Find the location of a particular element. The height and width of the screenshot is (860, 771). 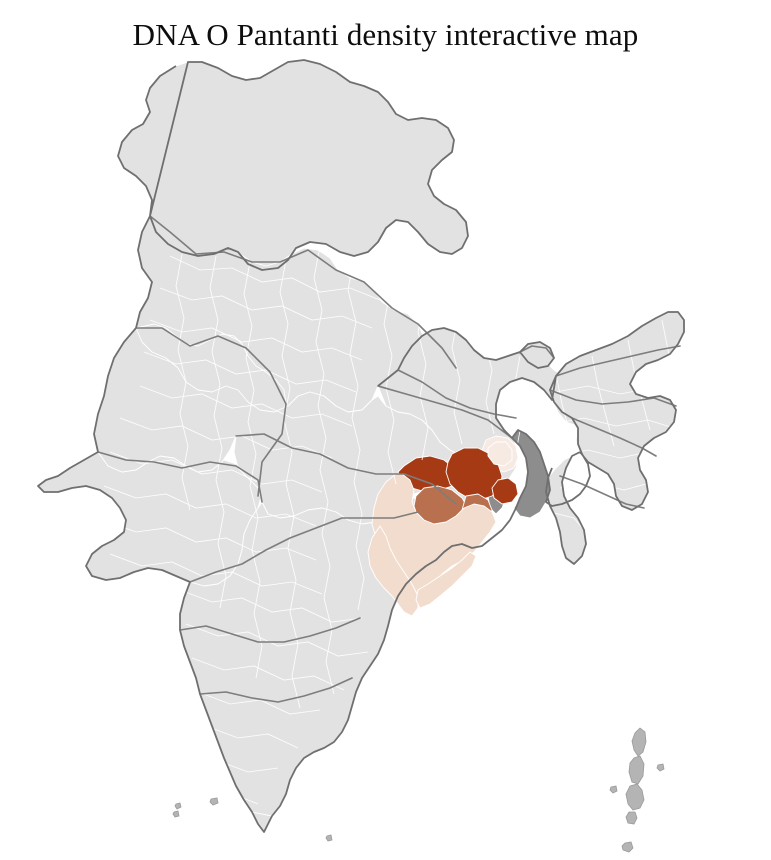

island-west-dot is located at coordinates (329, 838).